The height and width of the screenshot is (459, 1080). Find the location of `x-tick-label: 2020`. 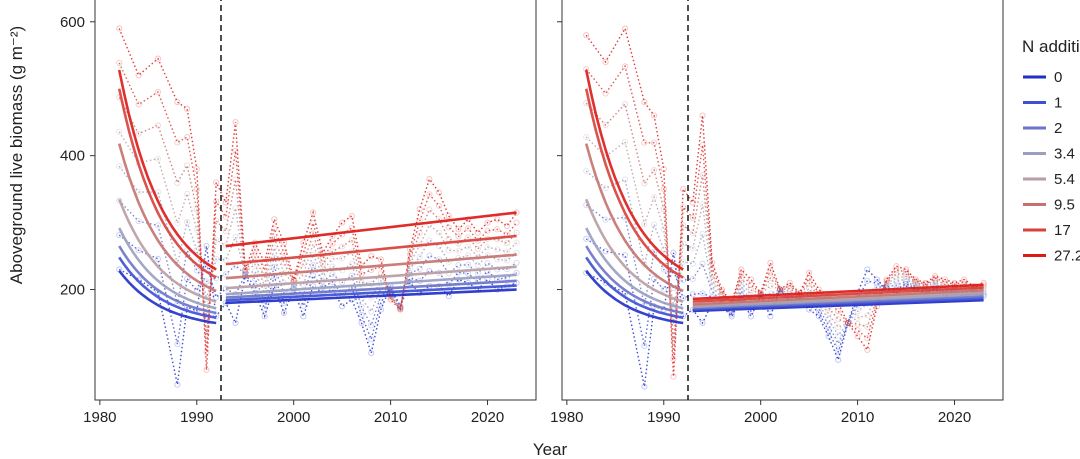

x-tick-label: 2020 is located at coordinates (487, 417).